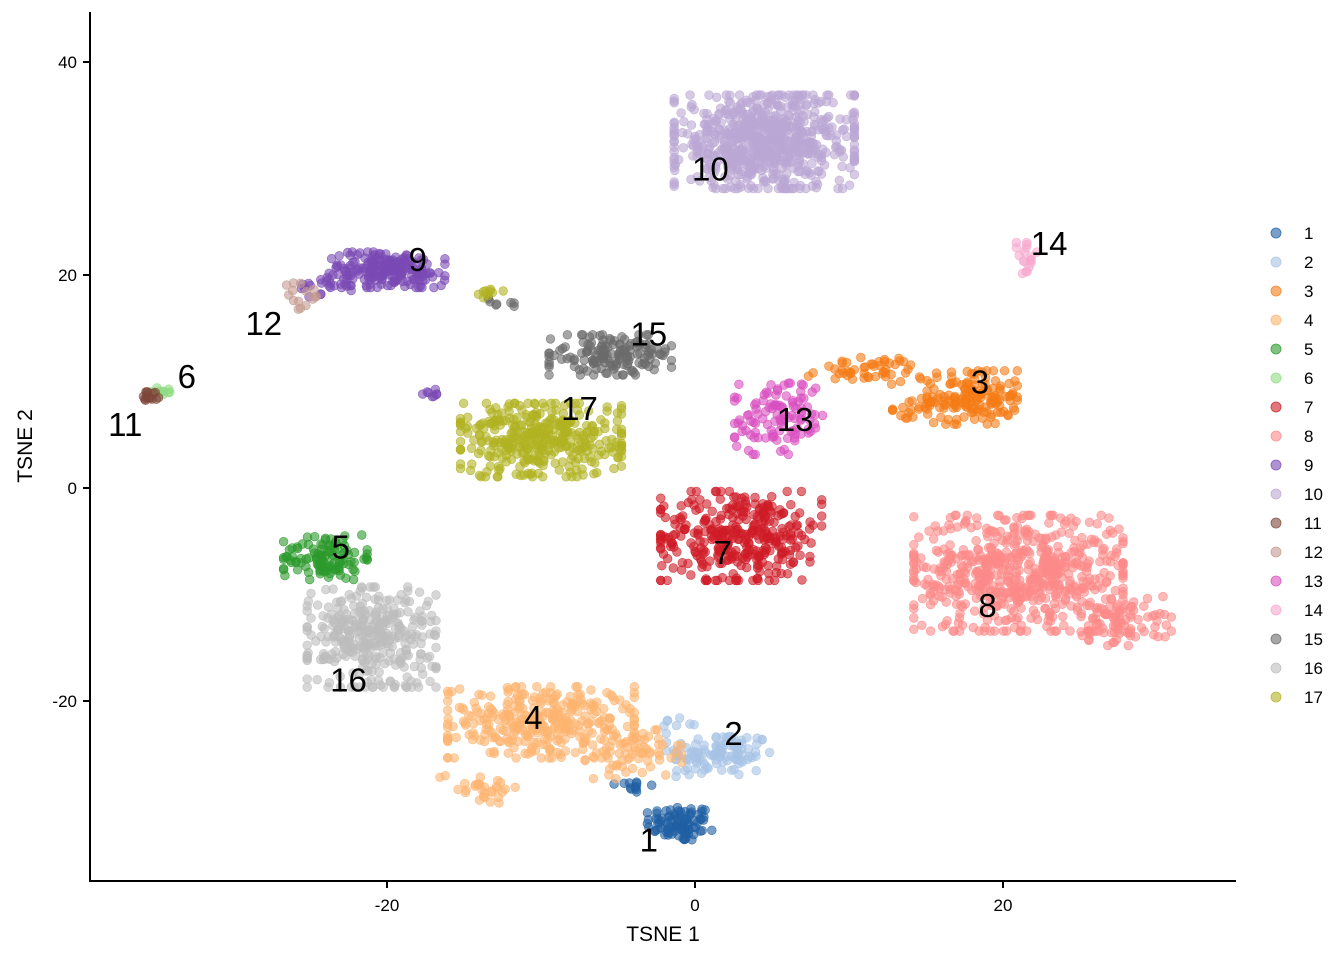  What do you see at coordinates (1291, 262) in the screenshot?
I see `legend-item-2: 2` at bounding box center [1291, 262].